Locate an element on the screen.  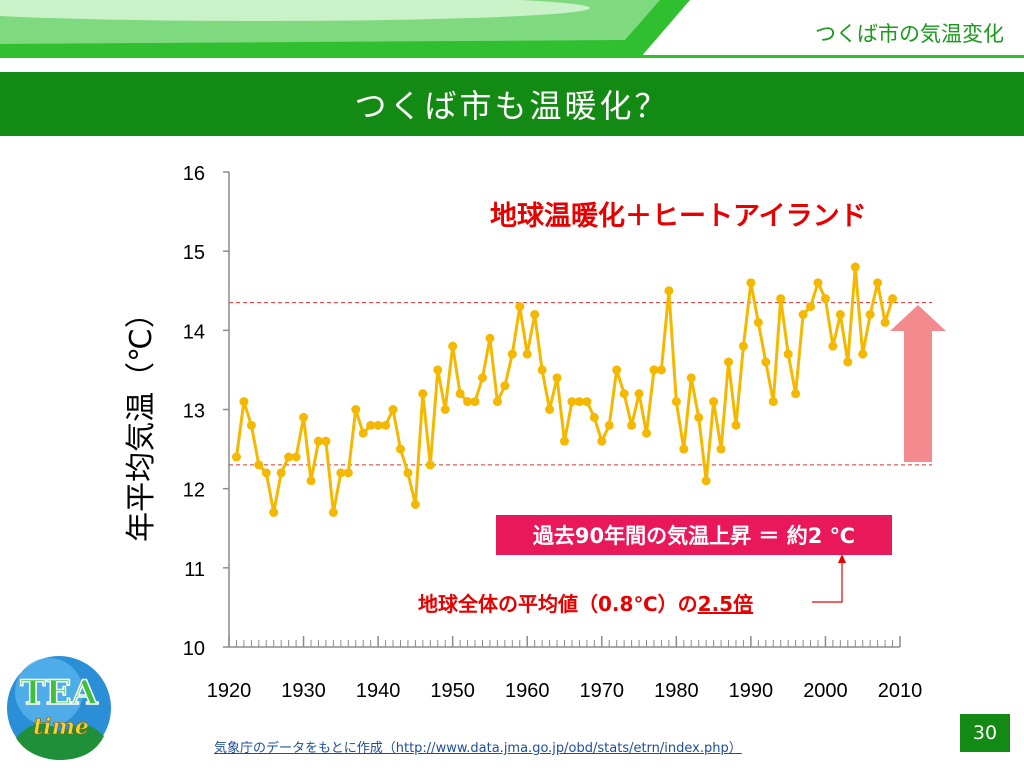
y-tick-label: 11 is located at coordinates (194, 570).